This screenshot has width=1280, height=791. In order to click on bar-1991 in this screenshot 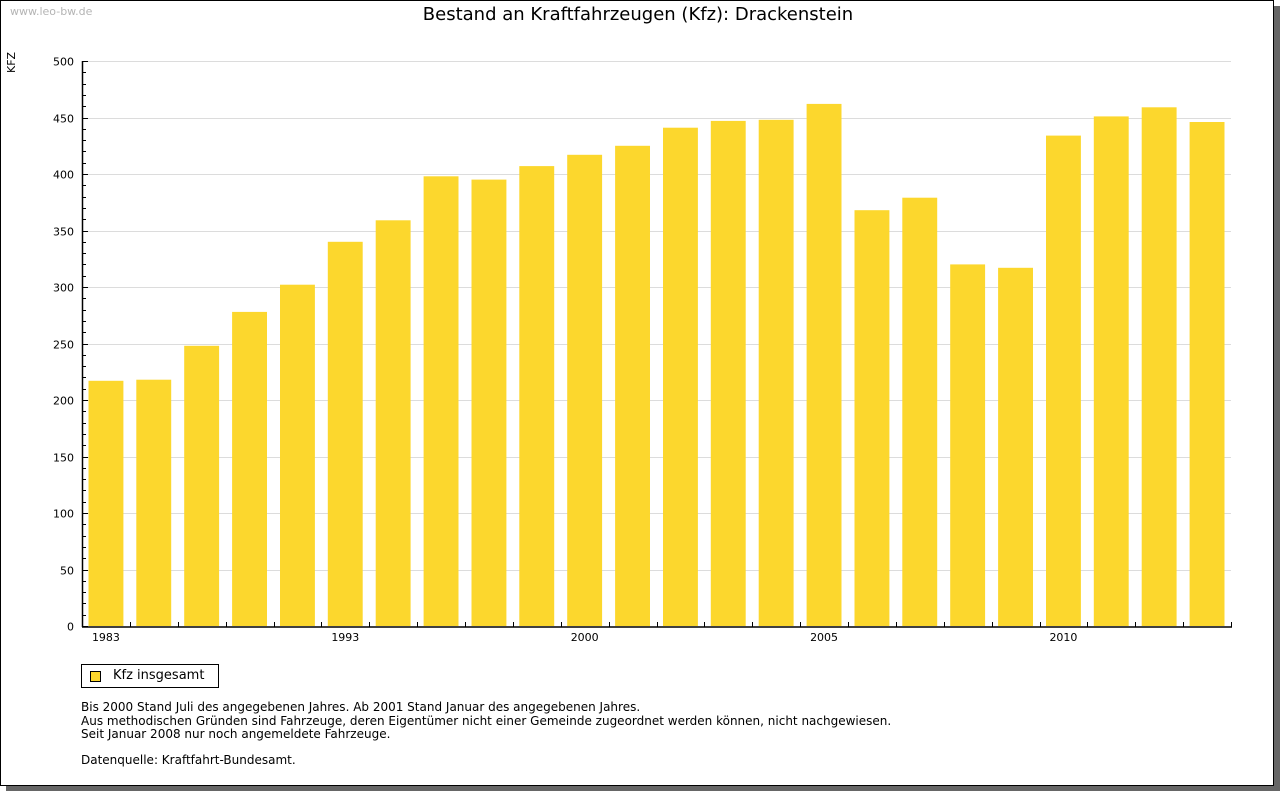, I will do `click(297, 455)`.